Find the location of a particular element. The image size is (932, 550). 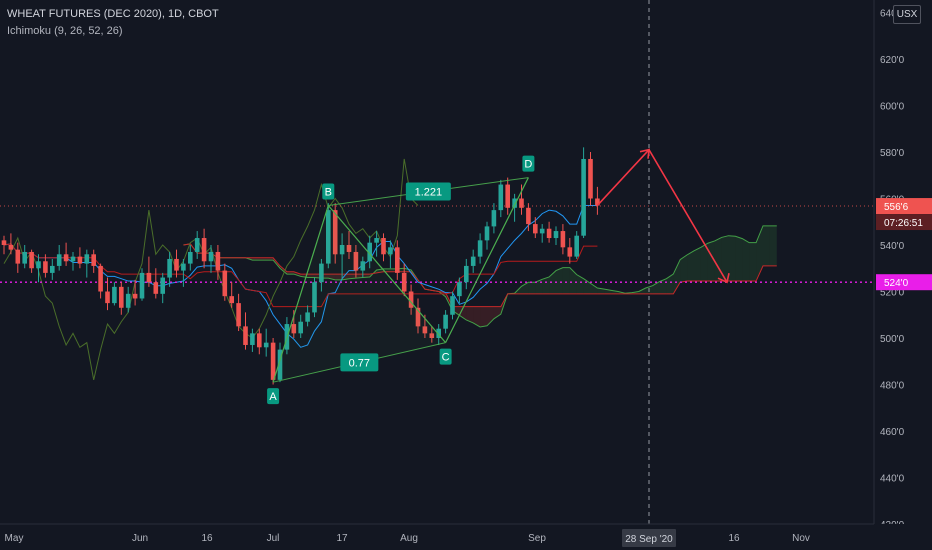

currency-button: USX is located at coordinates (907, 14).